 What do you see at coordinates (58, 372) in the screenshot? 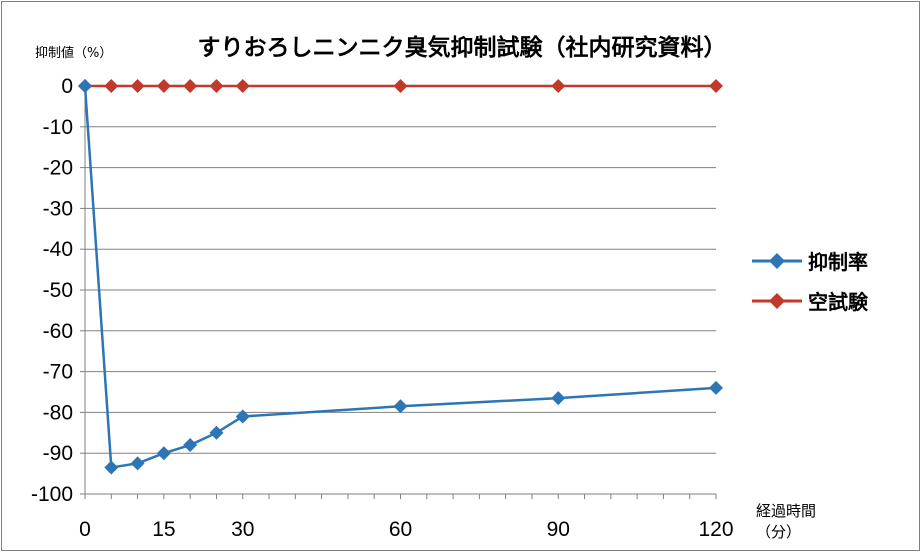
I see `y-tick-label: -70` at bounding box center [58, 372].